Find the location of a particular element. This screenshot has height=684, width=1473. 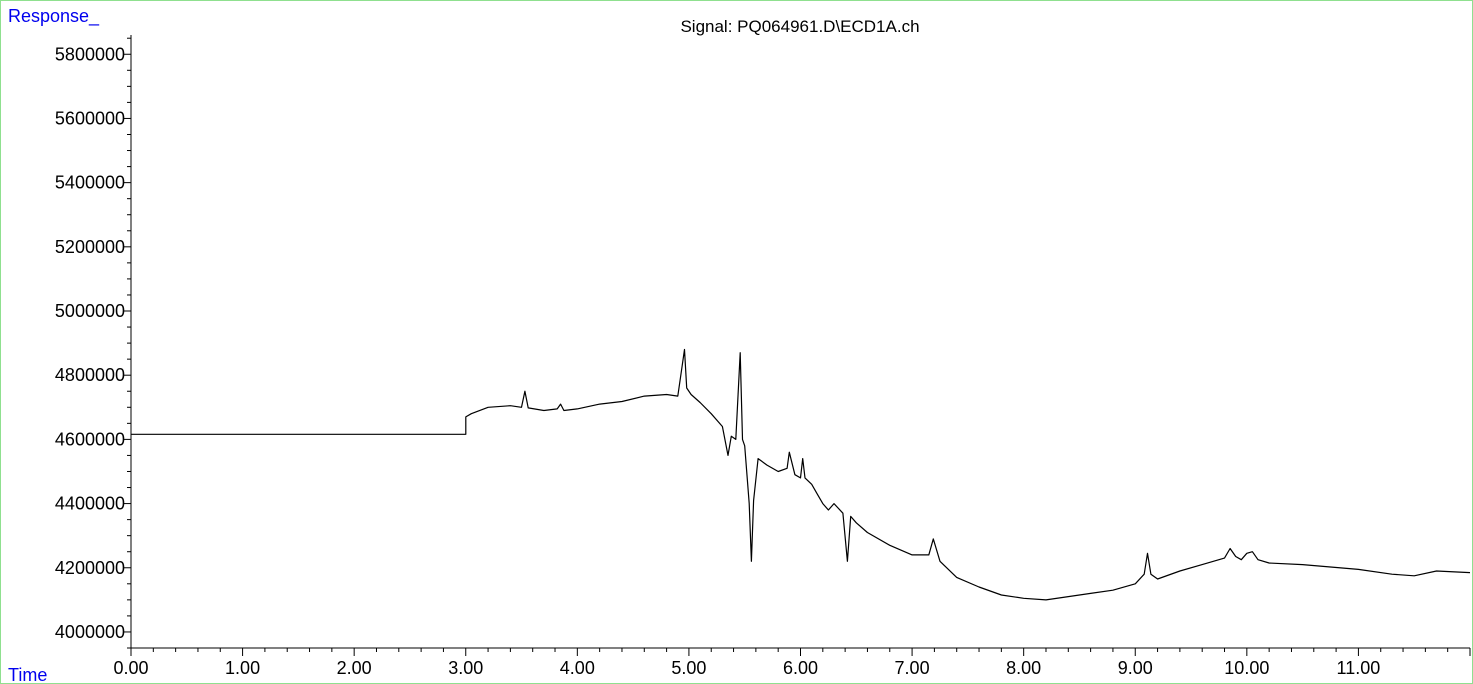

x-tick-label: 4.00 is located at coordinates (577, 668).